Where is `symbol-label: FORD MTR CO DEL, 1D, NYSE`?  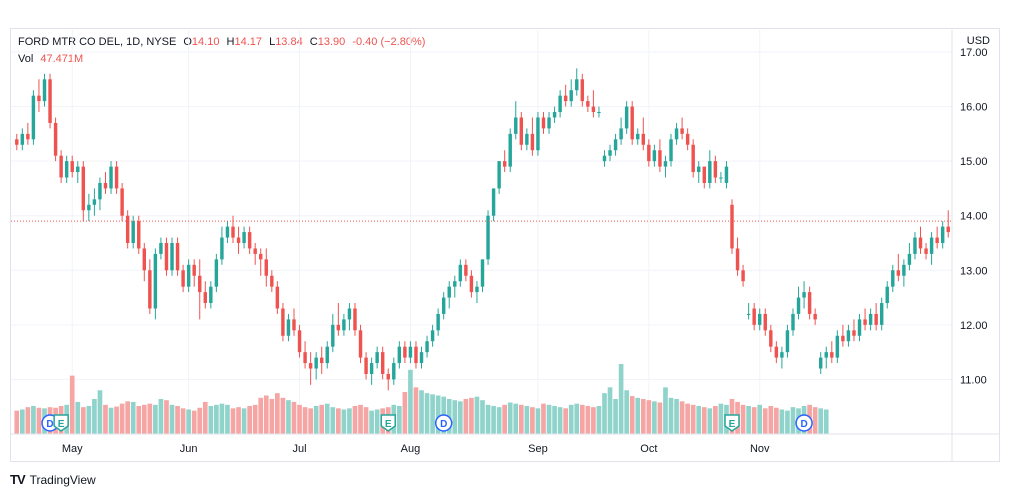 symbol-label: FORD MTR CO DEL, 1D, NYSE is located at coordinates (97, 42).